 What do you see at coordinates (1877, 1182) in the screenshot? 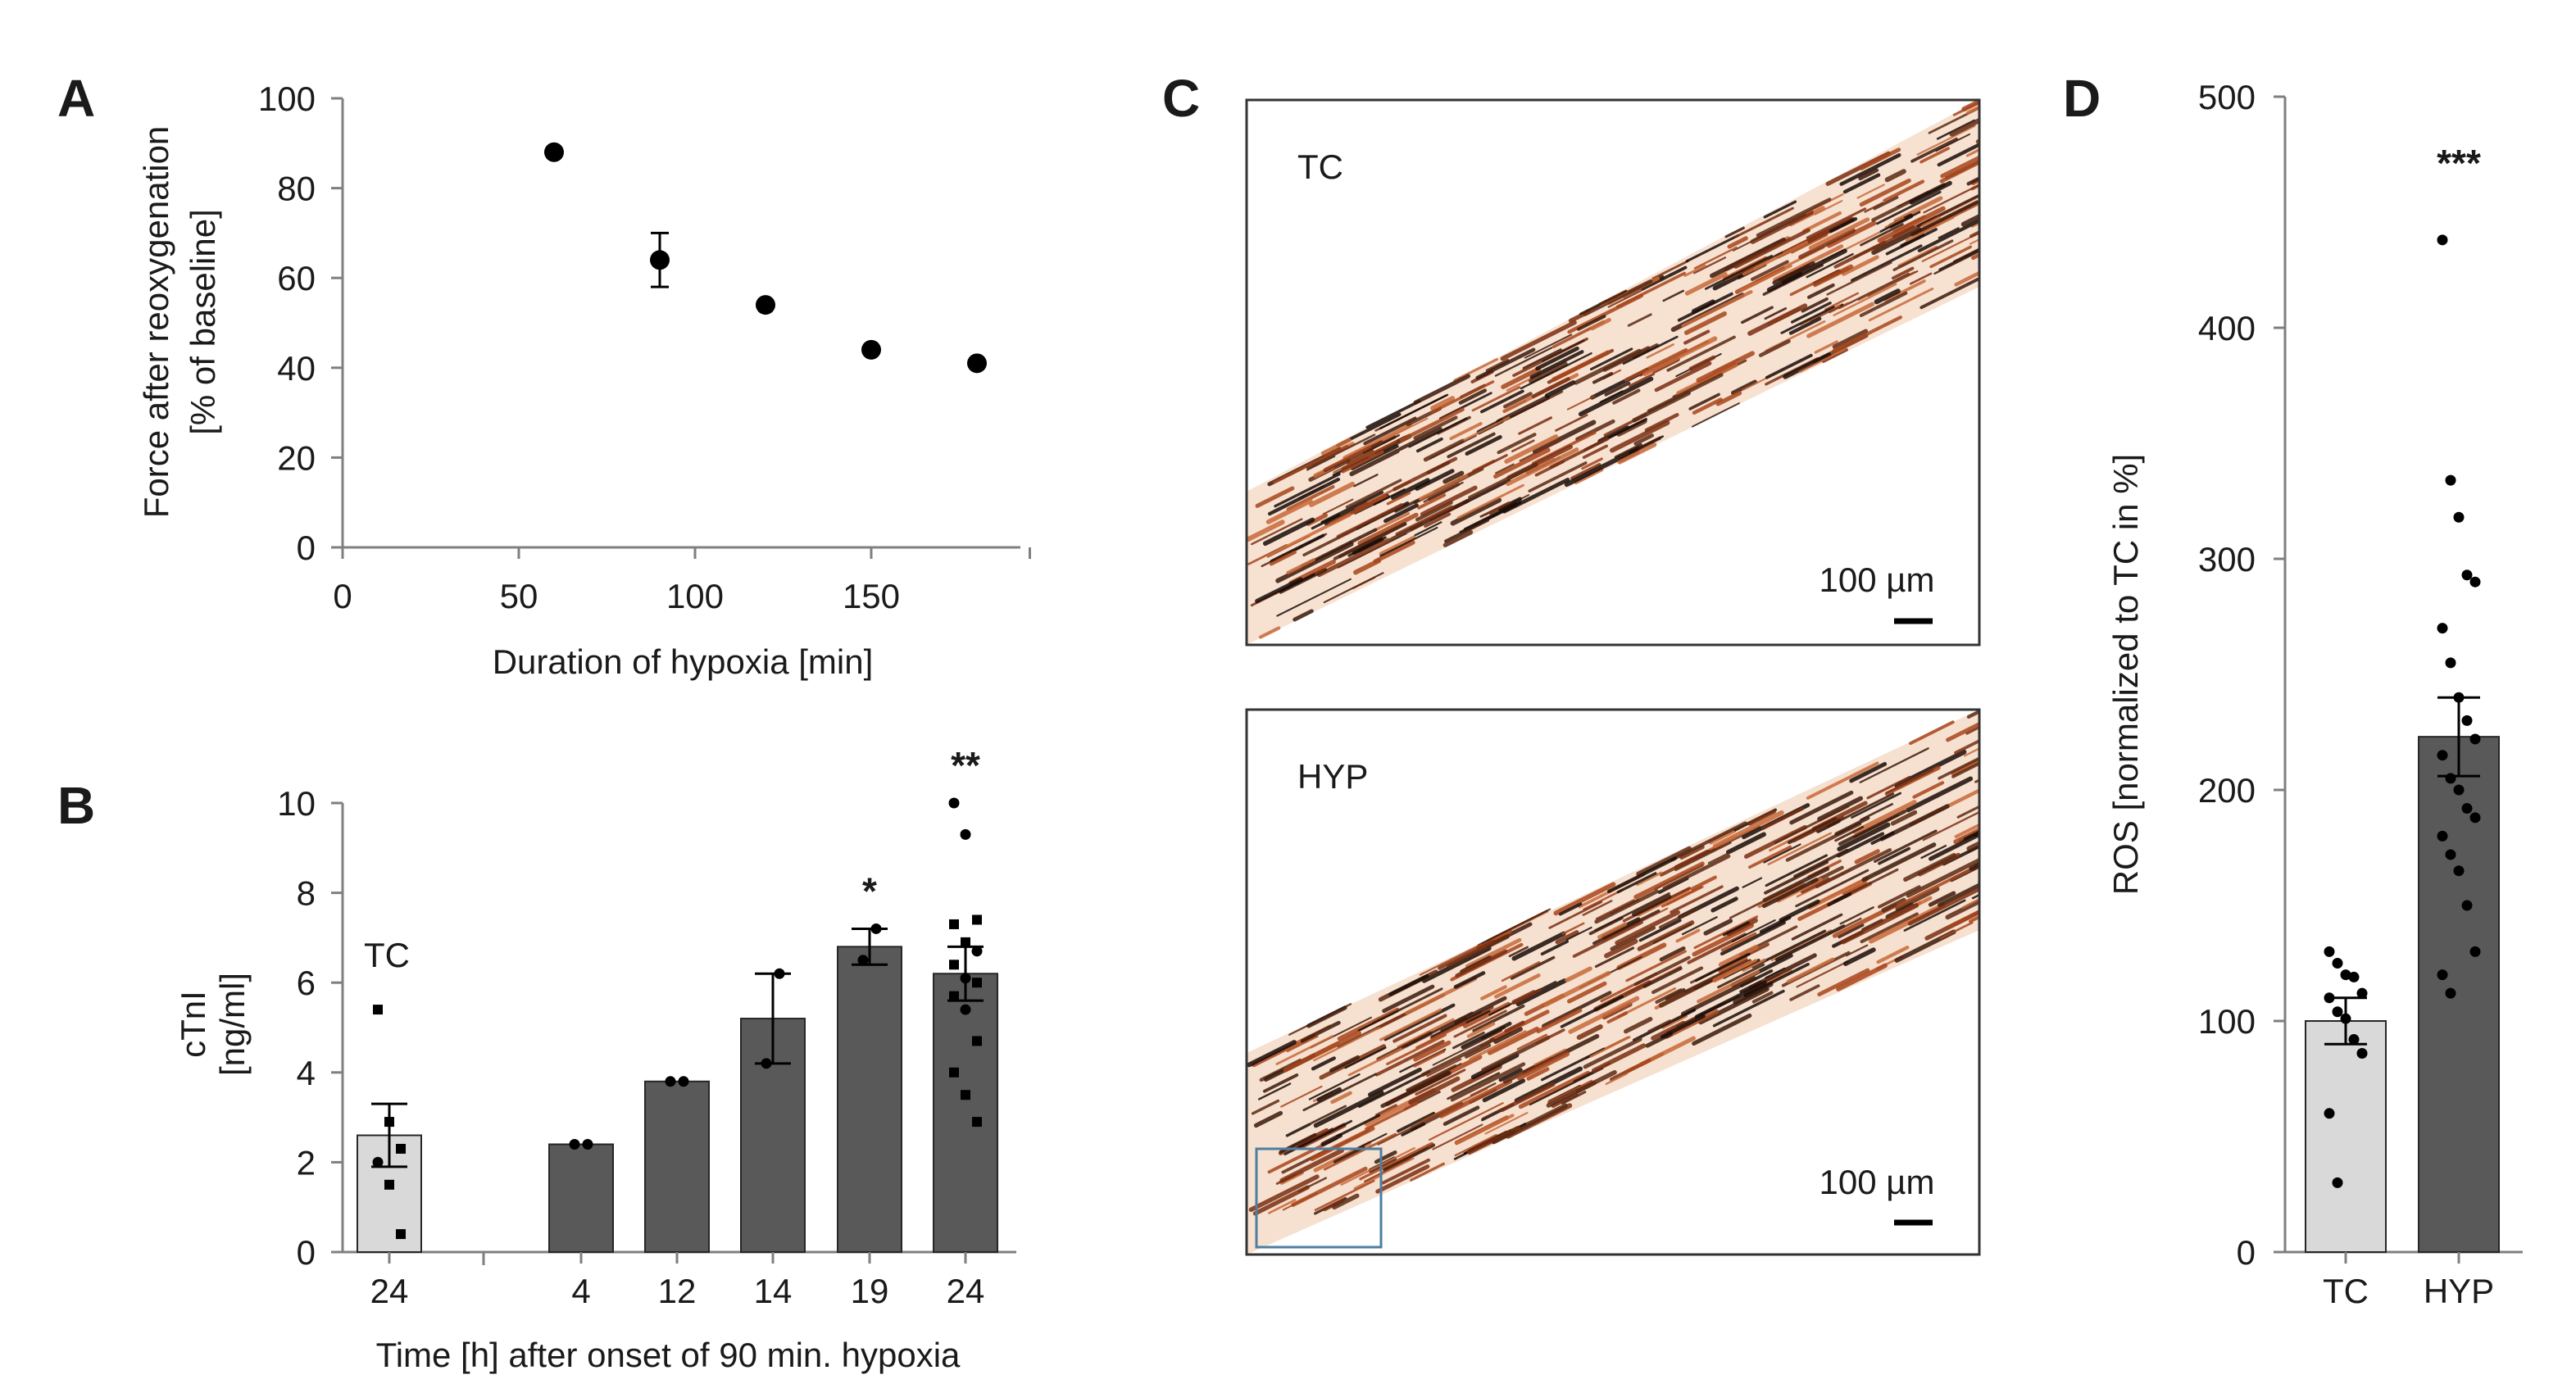
I see `micrograph-hyp-scalebar-label: 100 µm` at bounding box center [1877, 1182].